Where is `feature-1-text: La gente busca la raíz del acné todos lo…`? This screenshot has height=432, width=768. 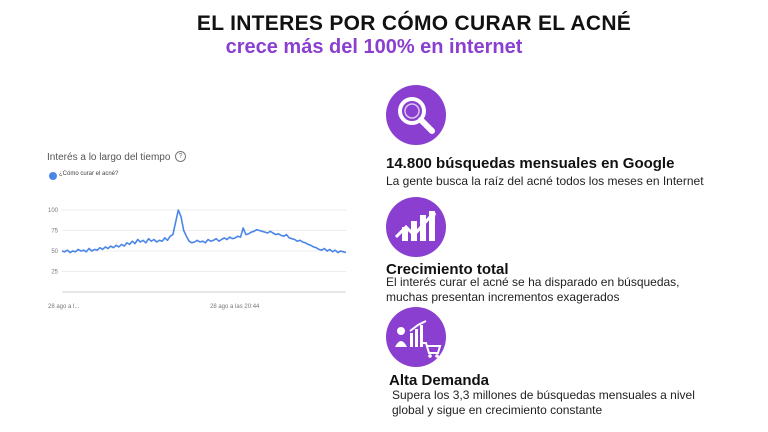
feature-1-text: La gente busca la raíz del acné todos lo… is located at coordinates (545, 181).